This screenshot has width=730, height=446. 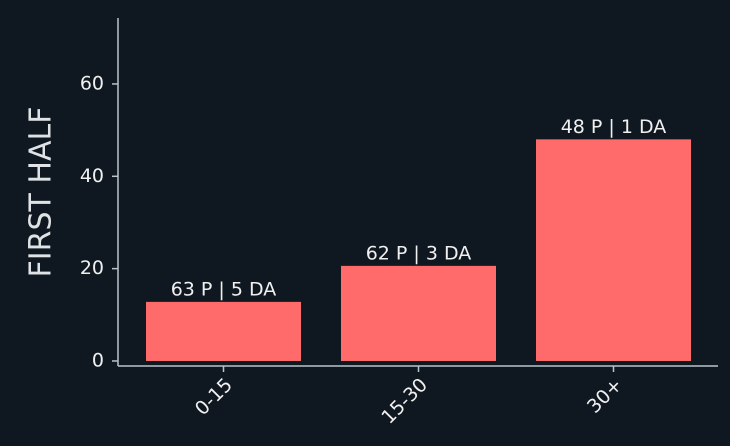 What do you see at coordinates (41, 192) in the screenshot?
I see `y-axis-label: FIRST HALF` at bounding box center [41, 192].